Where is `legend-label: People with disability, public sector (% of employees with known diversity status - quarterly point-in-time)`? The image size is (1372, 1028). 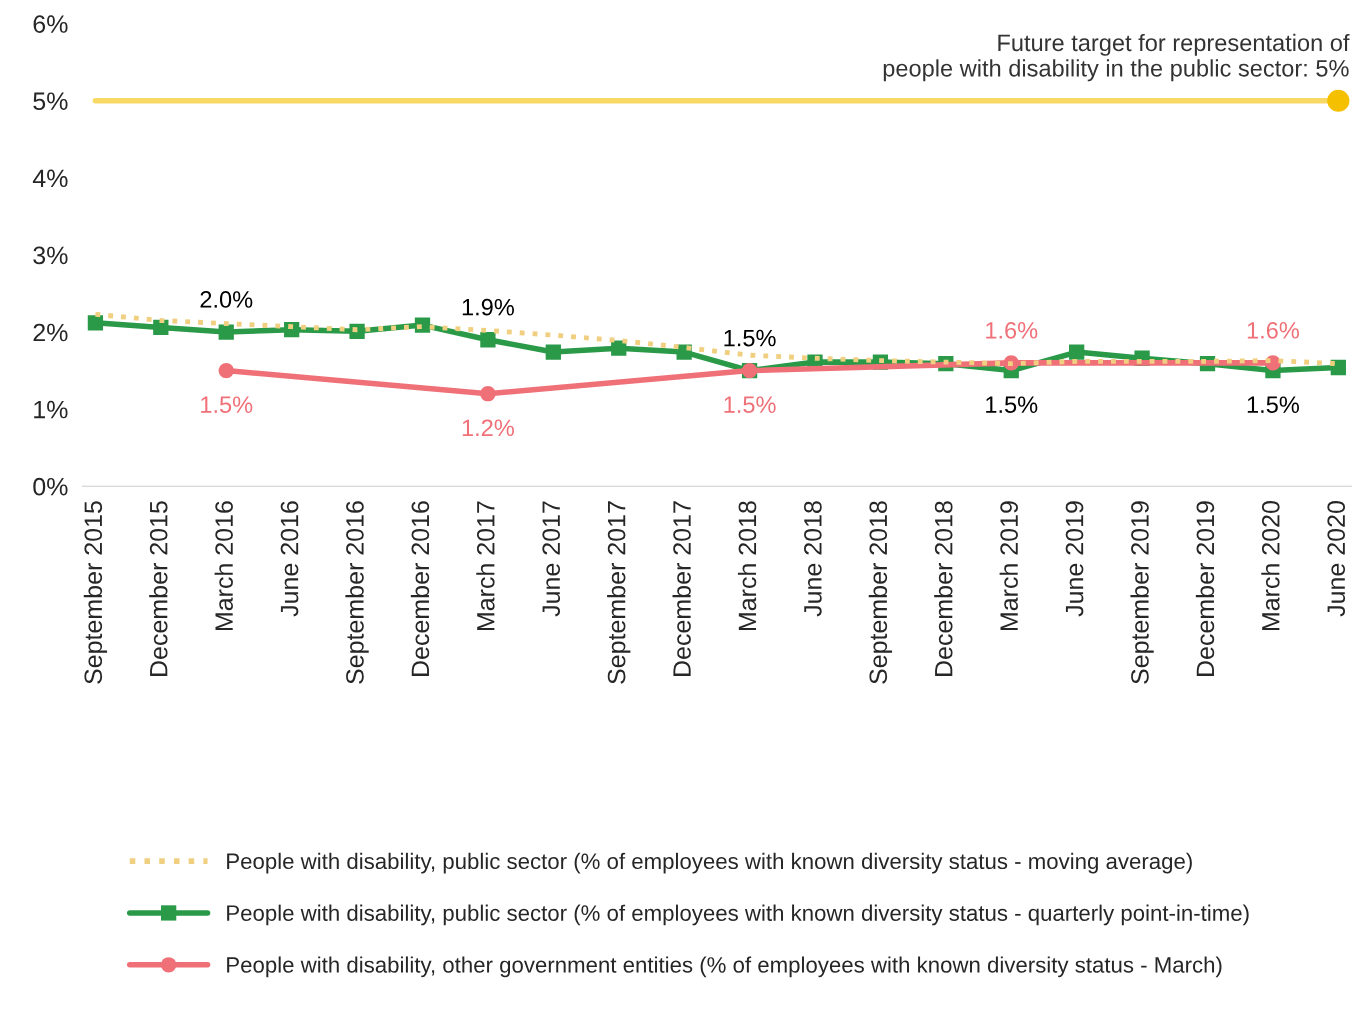
legend-label: People with disability, public sector (% of employees with known diversity status - quarterly point-in-time) is located at coordinates (738, 915).